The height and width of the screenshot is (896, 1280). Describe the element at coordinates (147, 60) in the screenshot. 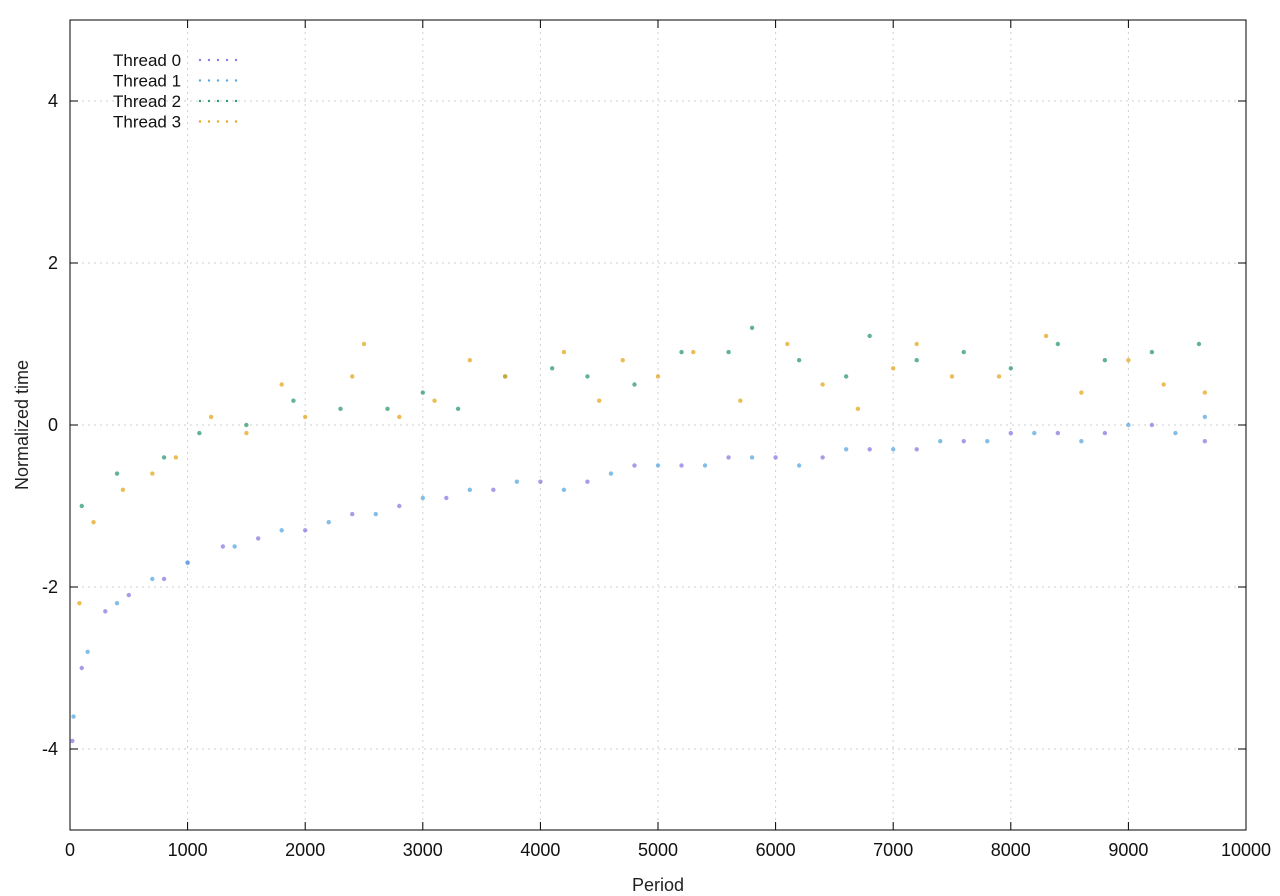

I see `legend-label: Thread 0` at that location.